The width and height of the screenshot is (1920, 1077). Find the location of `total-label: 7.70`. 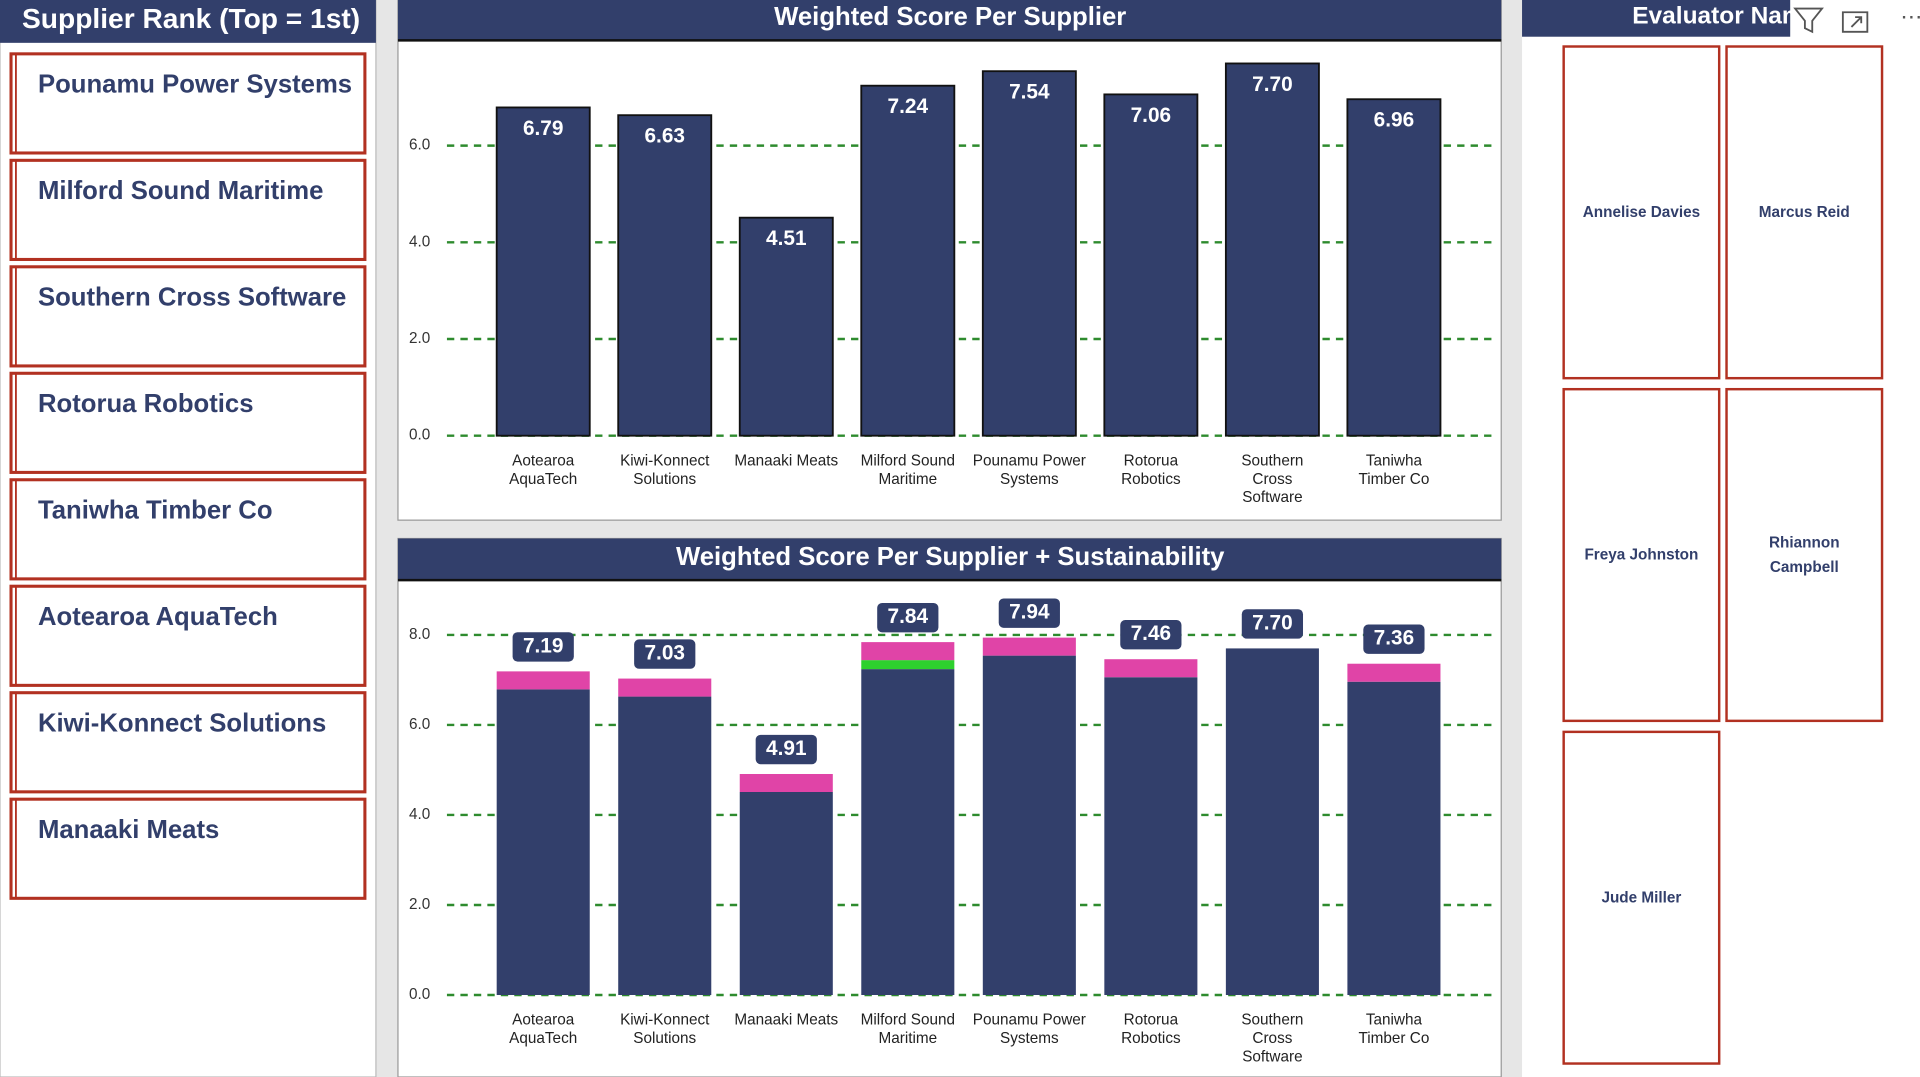

total-label: 7.70 is located at coordinates (1272, 622).